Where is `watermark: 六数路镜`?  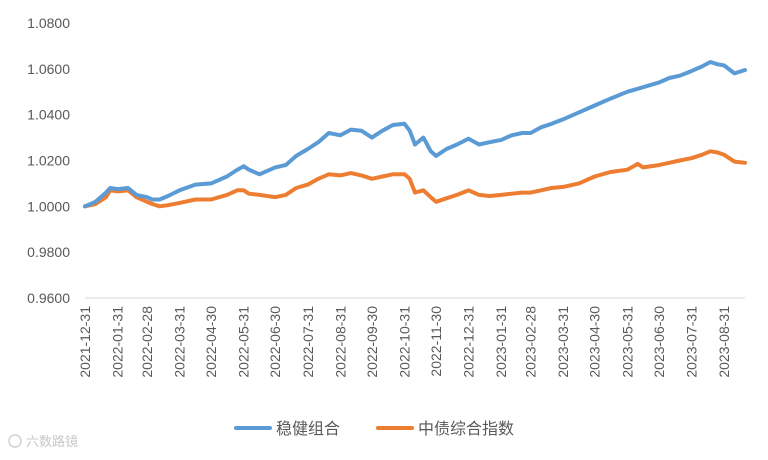
watermark: 六数路镜 is located at coordinates (43, 442).